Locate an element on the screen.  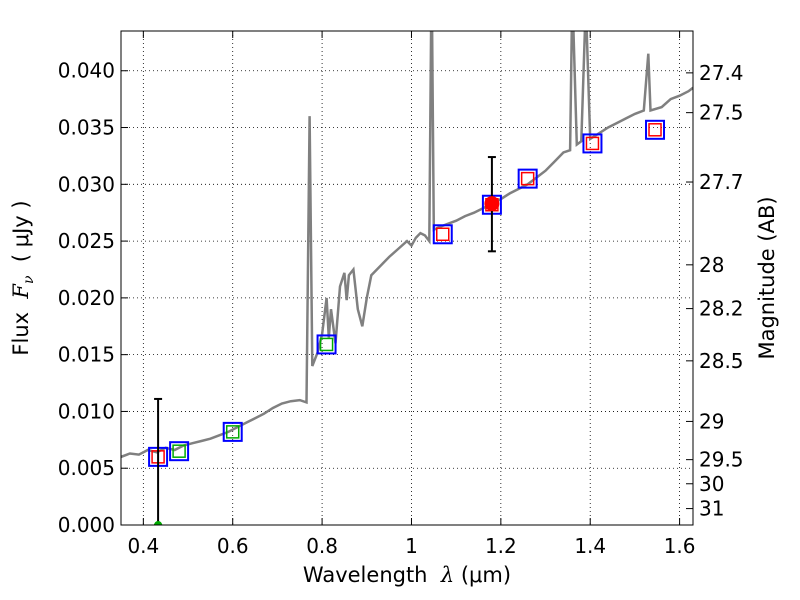
magnitude-tick-label: 28 is located at coordinates (711, 265).